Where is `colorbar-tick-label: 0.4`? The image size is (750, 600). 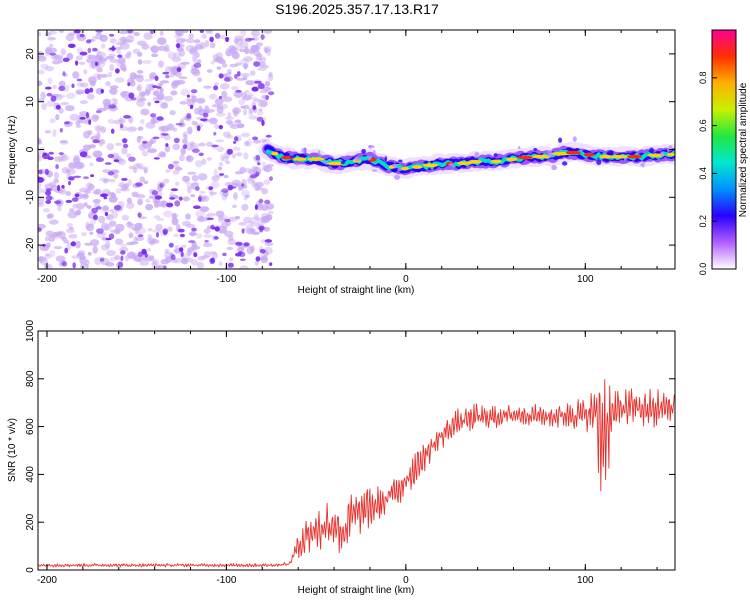 colorbar-tick-label: 0.4 is located at coordinates (703, 173).